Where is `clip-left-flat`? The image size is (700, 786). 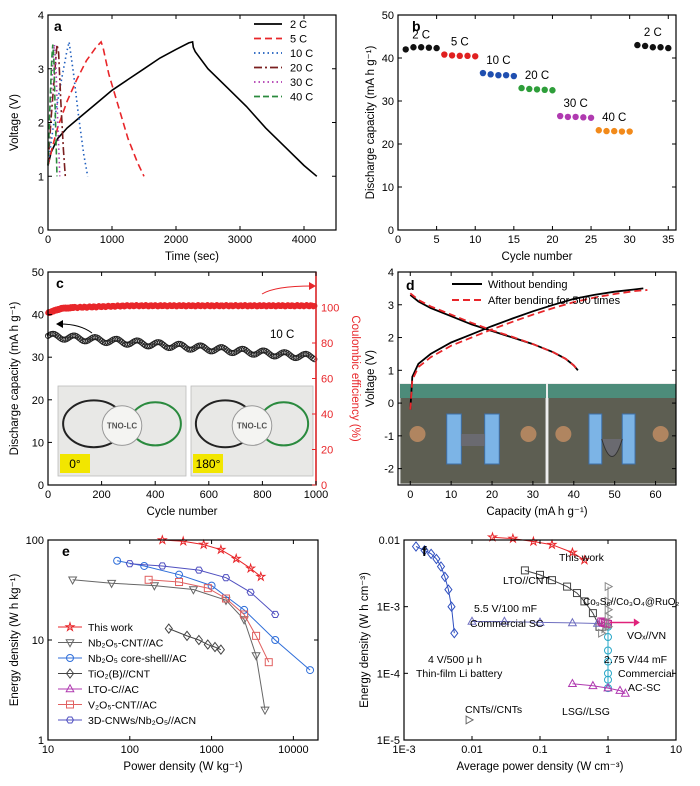
clip-left-flat is located at coordinates (454, 439).